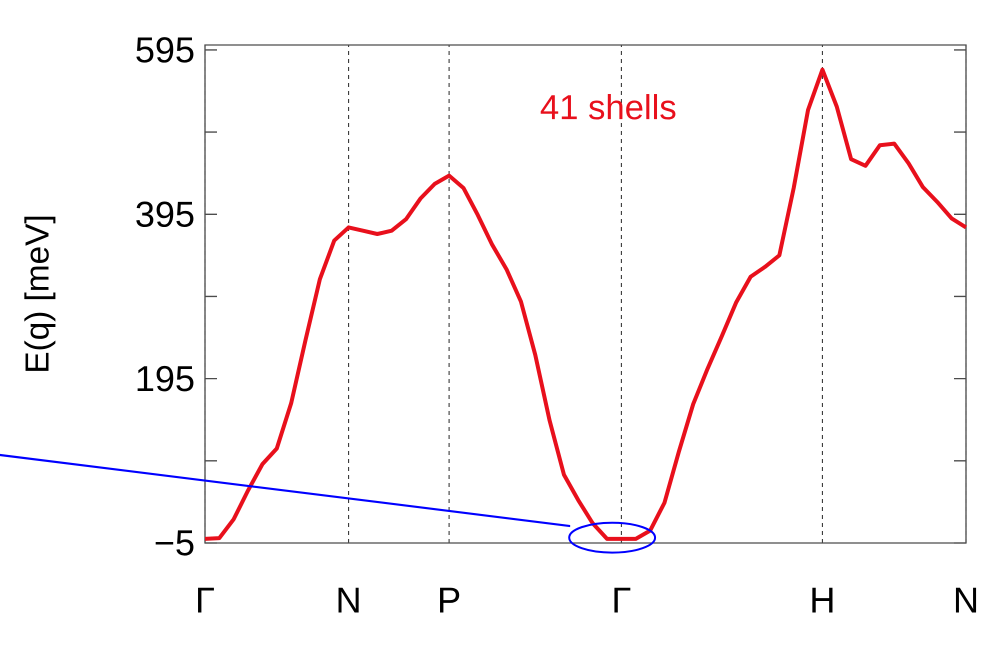 The image size is (988, 646). I want to click on x-tick-label: P, so click(450, 600).